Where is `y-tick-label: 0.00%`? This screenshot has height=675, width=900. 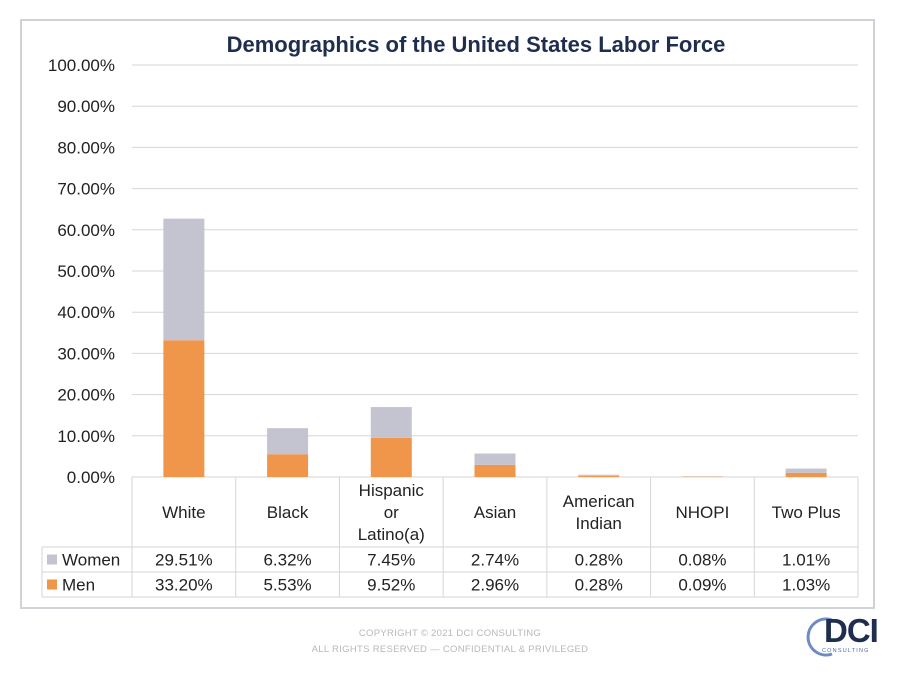
y-tick-label: 0.00% is located at coordinates (91, 477).